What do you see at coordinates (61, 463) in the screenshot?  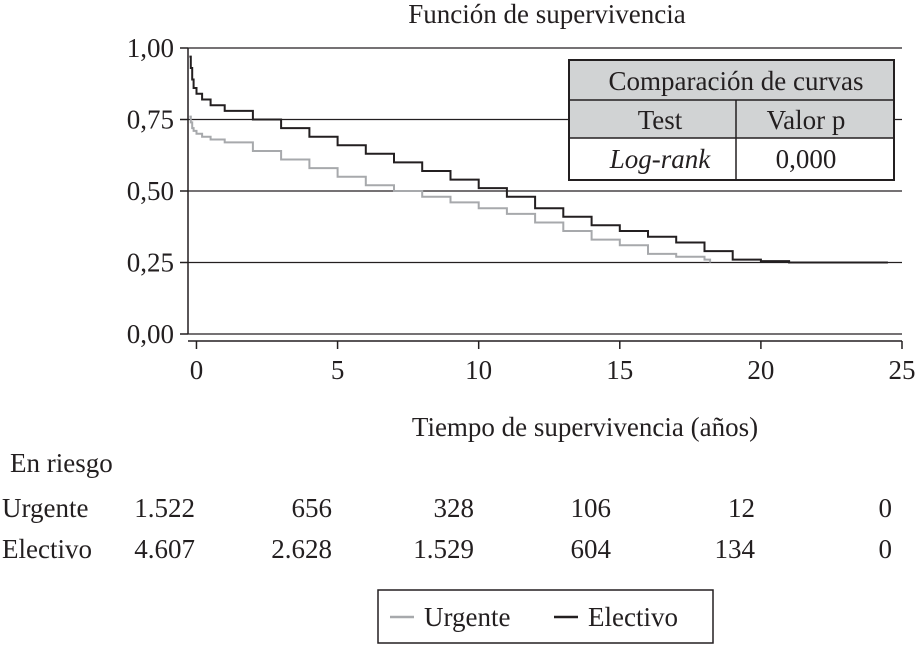 I see `at-risk-title: En riesgo` at bounding box center [61, 463].